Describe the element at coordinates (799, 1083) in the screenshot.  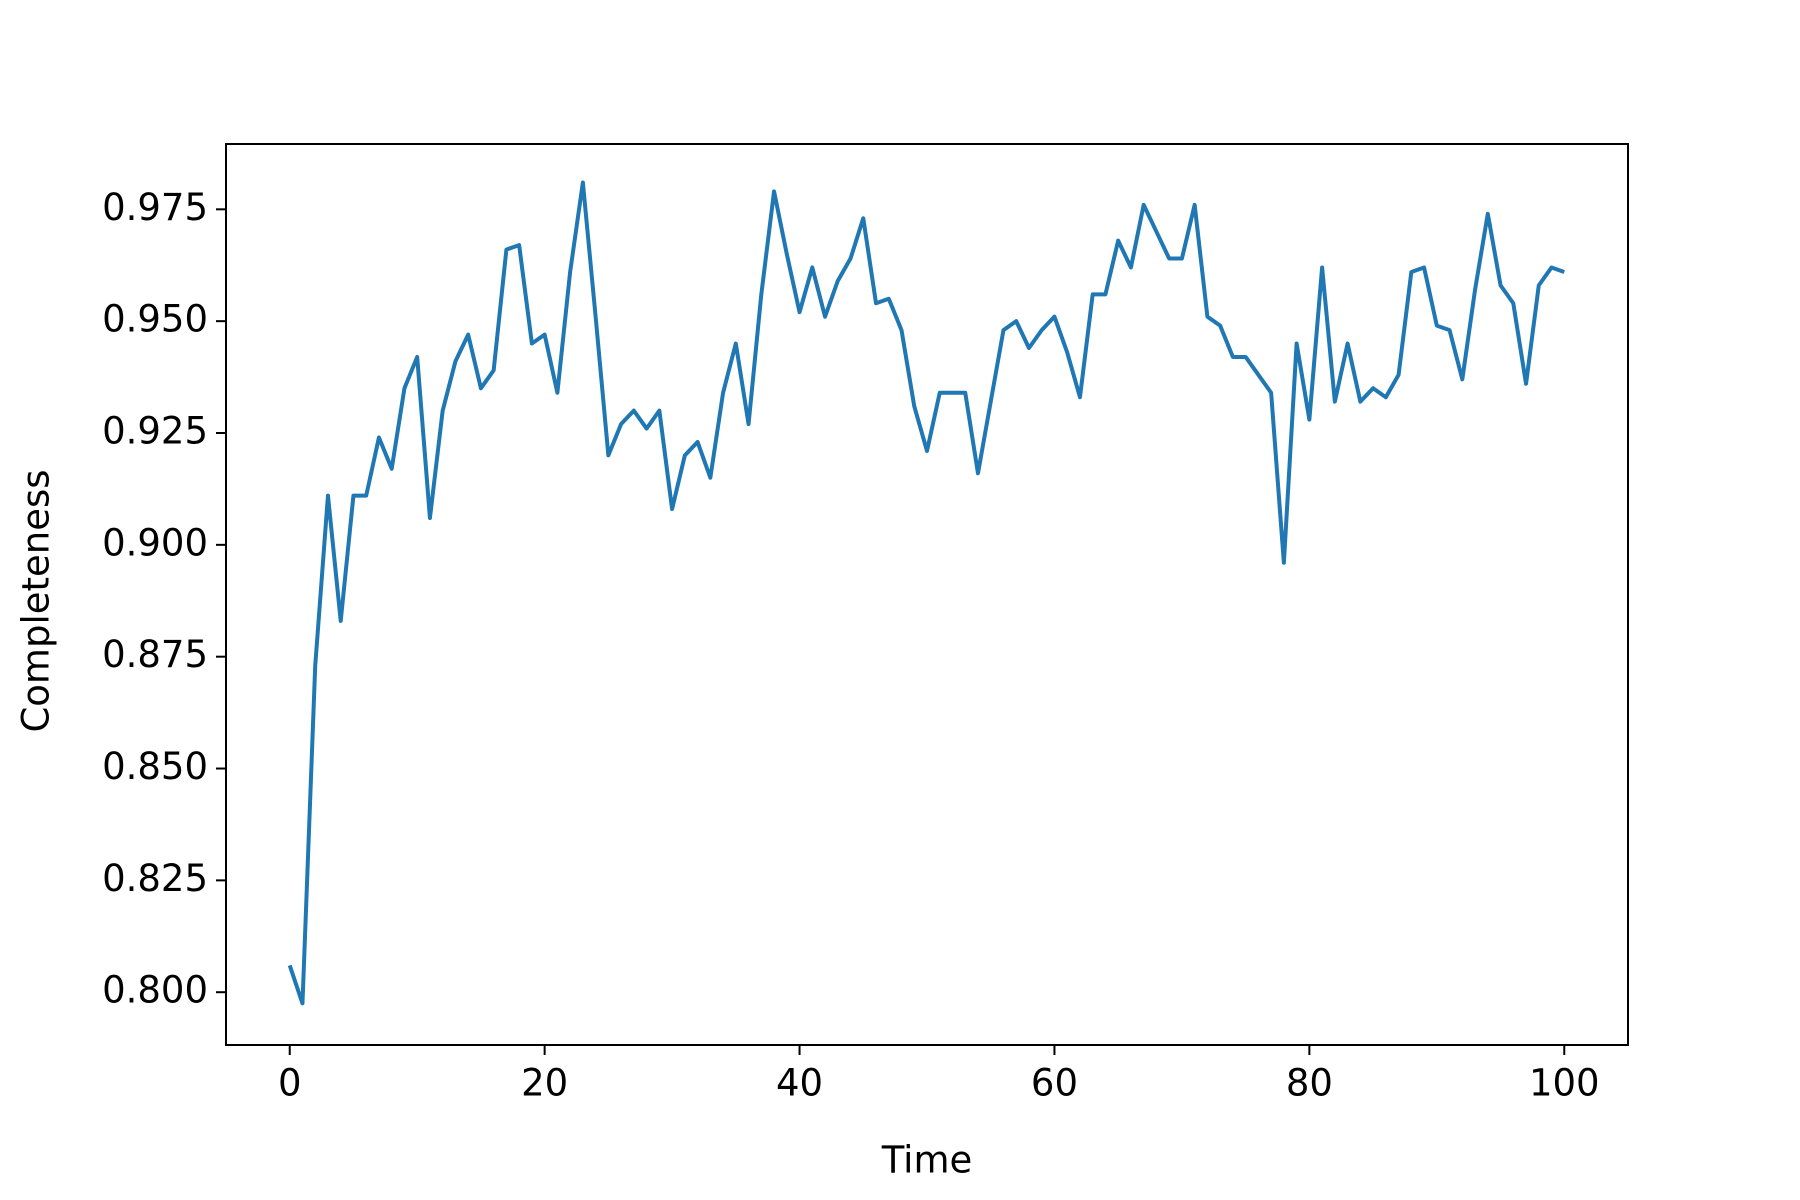
I see `x-tick-label: 40` at that location.